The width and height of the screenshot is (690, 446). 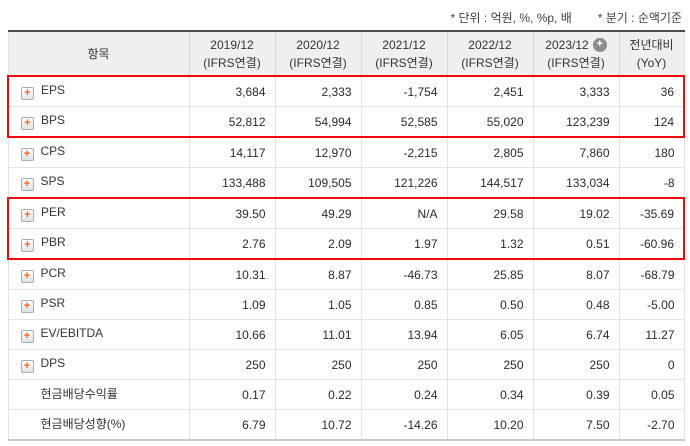 I want to click on column-header: 2021/12 (IFRS연결), so click(x=404, y=53).